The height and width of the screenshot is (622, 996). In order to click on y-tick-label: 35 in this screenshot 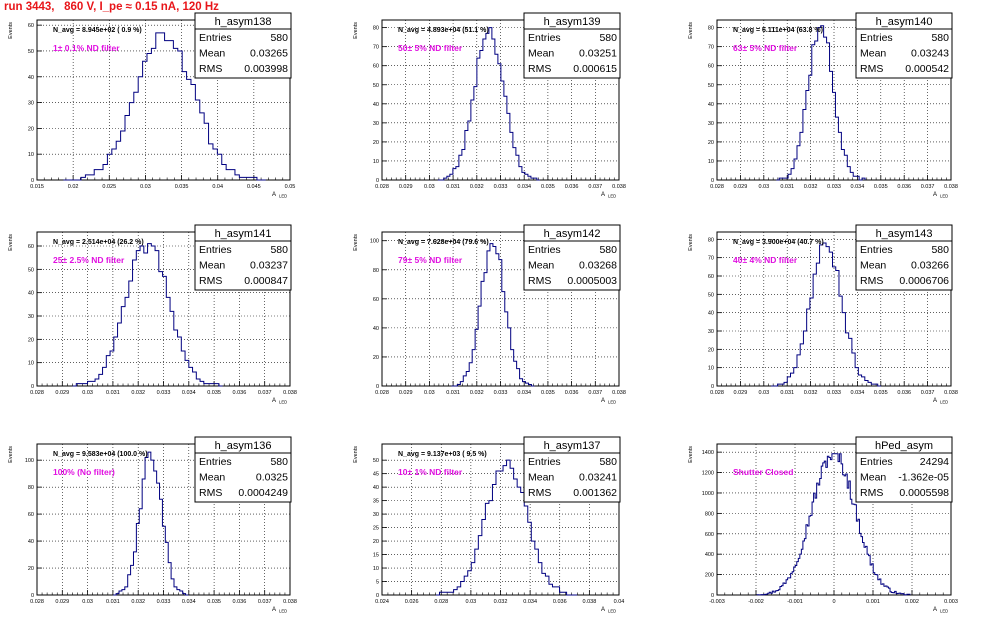, I will do `click(376, 502)`.